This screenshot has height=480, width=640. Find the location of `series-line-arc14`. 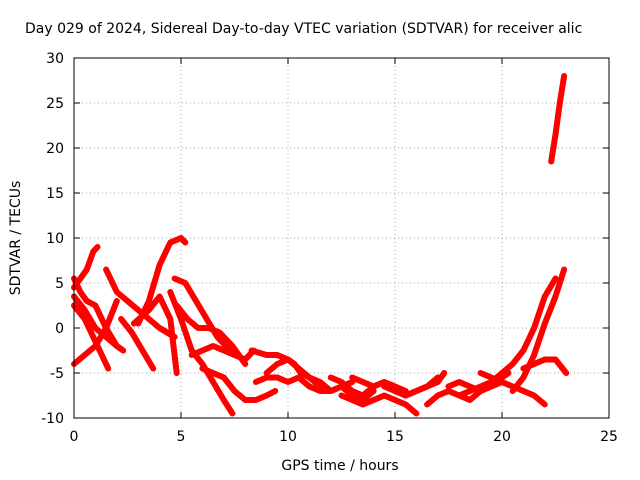

series-line-arc14 is located at coordinates (239, 384).